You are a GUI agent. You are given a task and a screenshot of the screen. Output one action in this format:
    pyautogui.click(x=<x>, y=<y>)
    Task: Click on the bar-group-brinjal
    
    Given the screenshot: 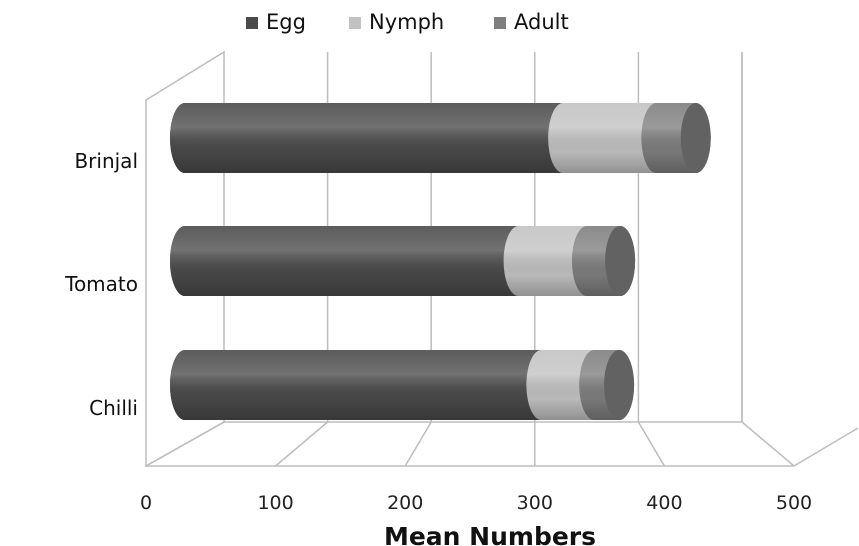 What is the action you would take?
    pyautogui.click(x=440, y=138)
    